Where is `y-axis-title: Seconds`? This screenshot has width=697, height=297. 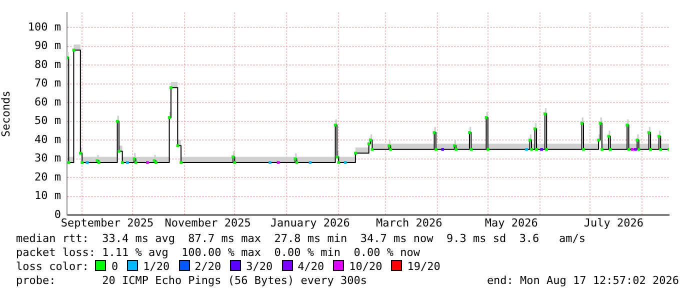 y-axis-title: Seconds is located at coordinates (6, 113).